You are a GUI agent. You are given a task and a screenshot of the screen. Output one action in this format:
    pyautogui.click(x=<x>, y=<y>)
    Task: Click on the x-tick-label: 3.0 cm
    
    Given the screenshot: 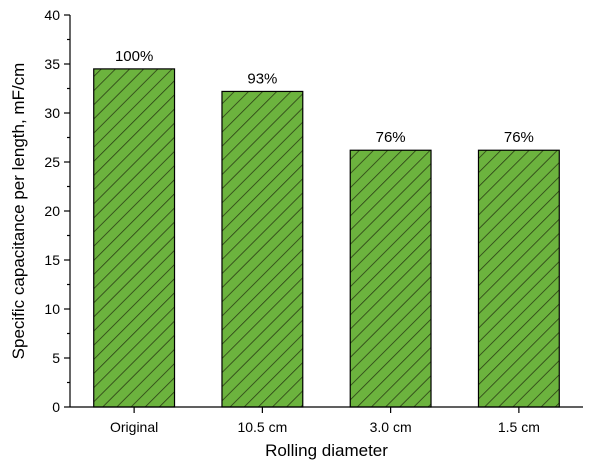 What is the action you would take?
    pyautogui.click(x=391, y=427)
    